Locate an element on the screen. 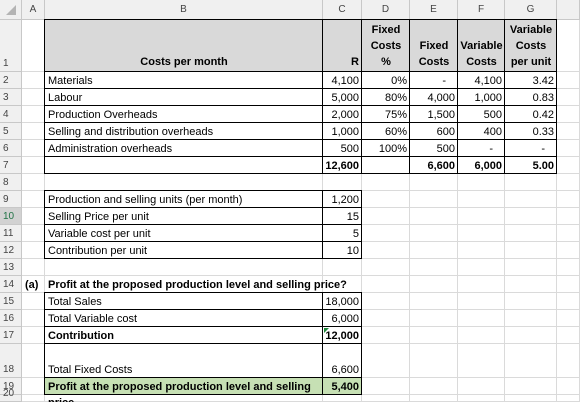 This screenshot has height=402, width=580. row-header: 2 is located at coordinates (11, 80).